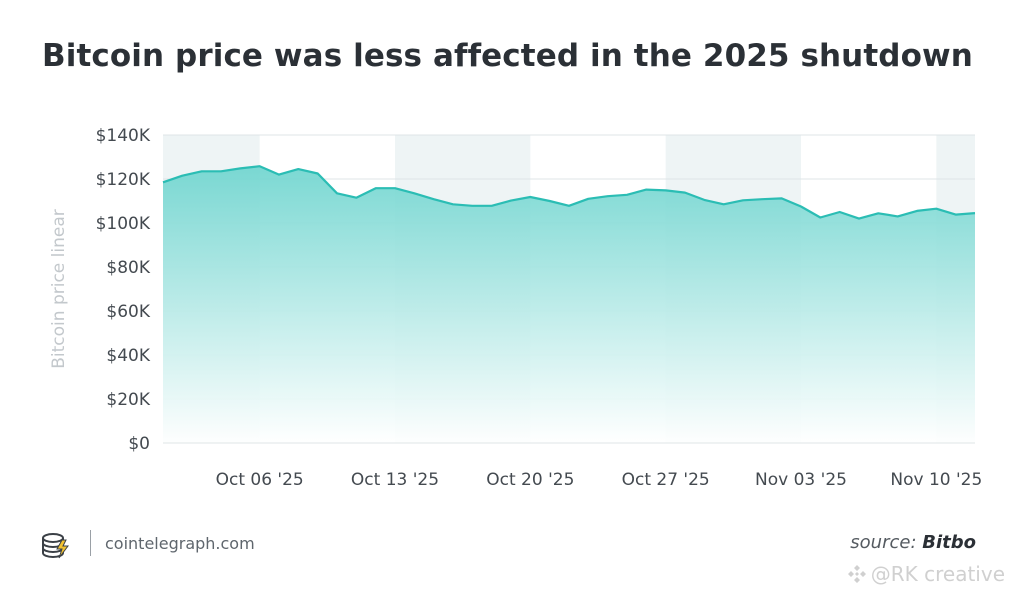 The height and width of the screenshot is (600, 1019). What do you see at coordinates (128, 356) in the screenshot?
I see `y-tick-label: $40K` at bounding box center [128, 356].